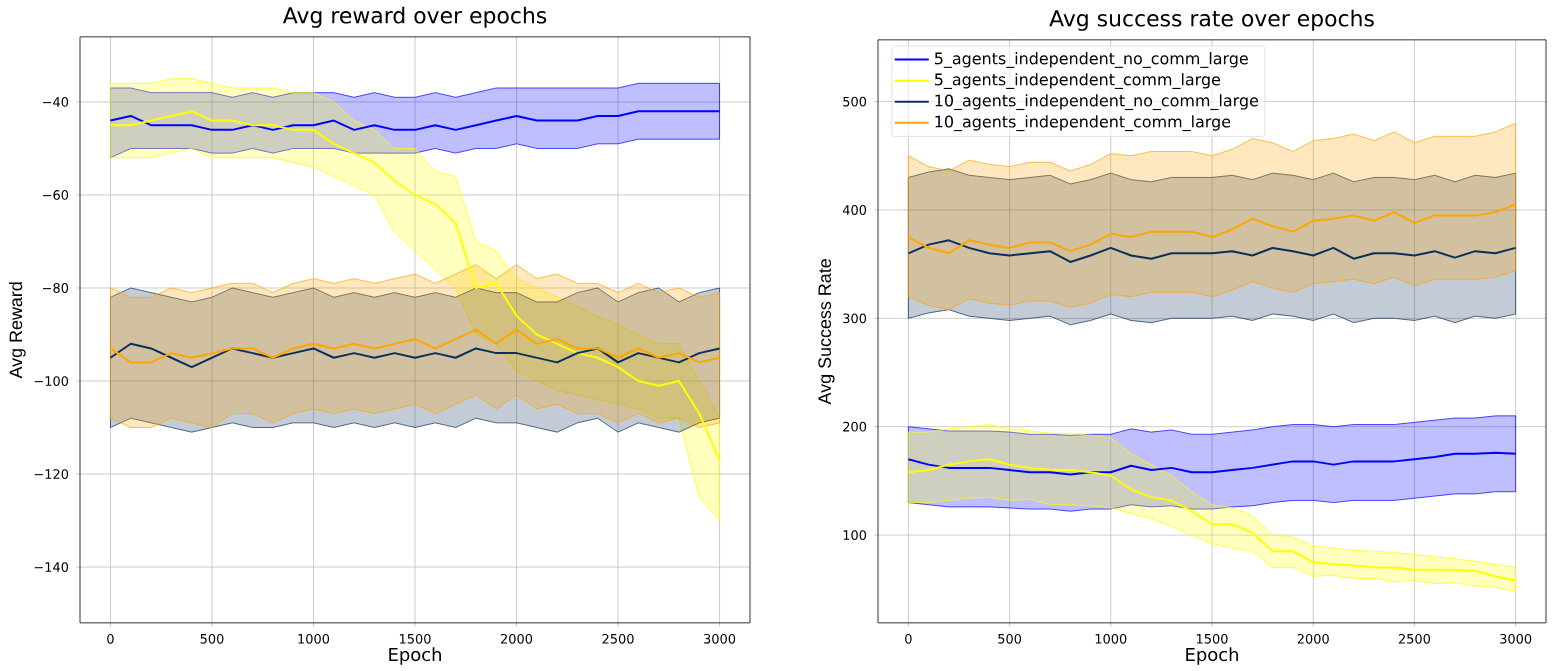  Describe the element at coordinates (1083, 123) in the screenshot. I see `legend-label: 10_agents_independent_comm_large` at that location.